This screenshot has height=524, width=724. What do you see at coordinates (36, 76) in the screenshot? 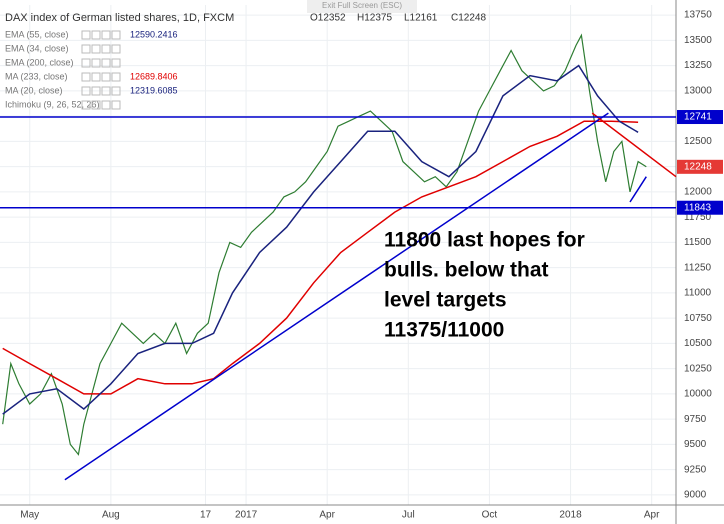
I see `indicator-name: MA (233, close)` at bounding box center [36, 76].